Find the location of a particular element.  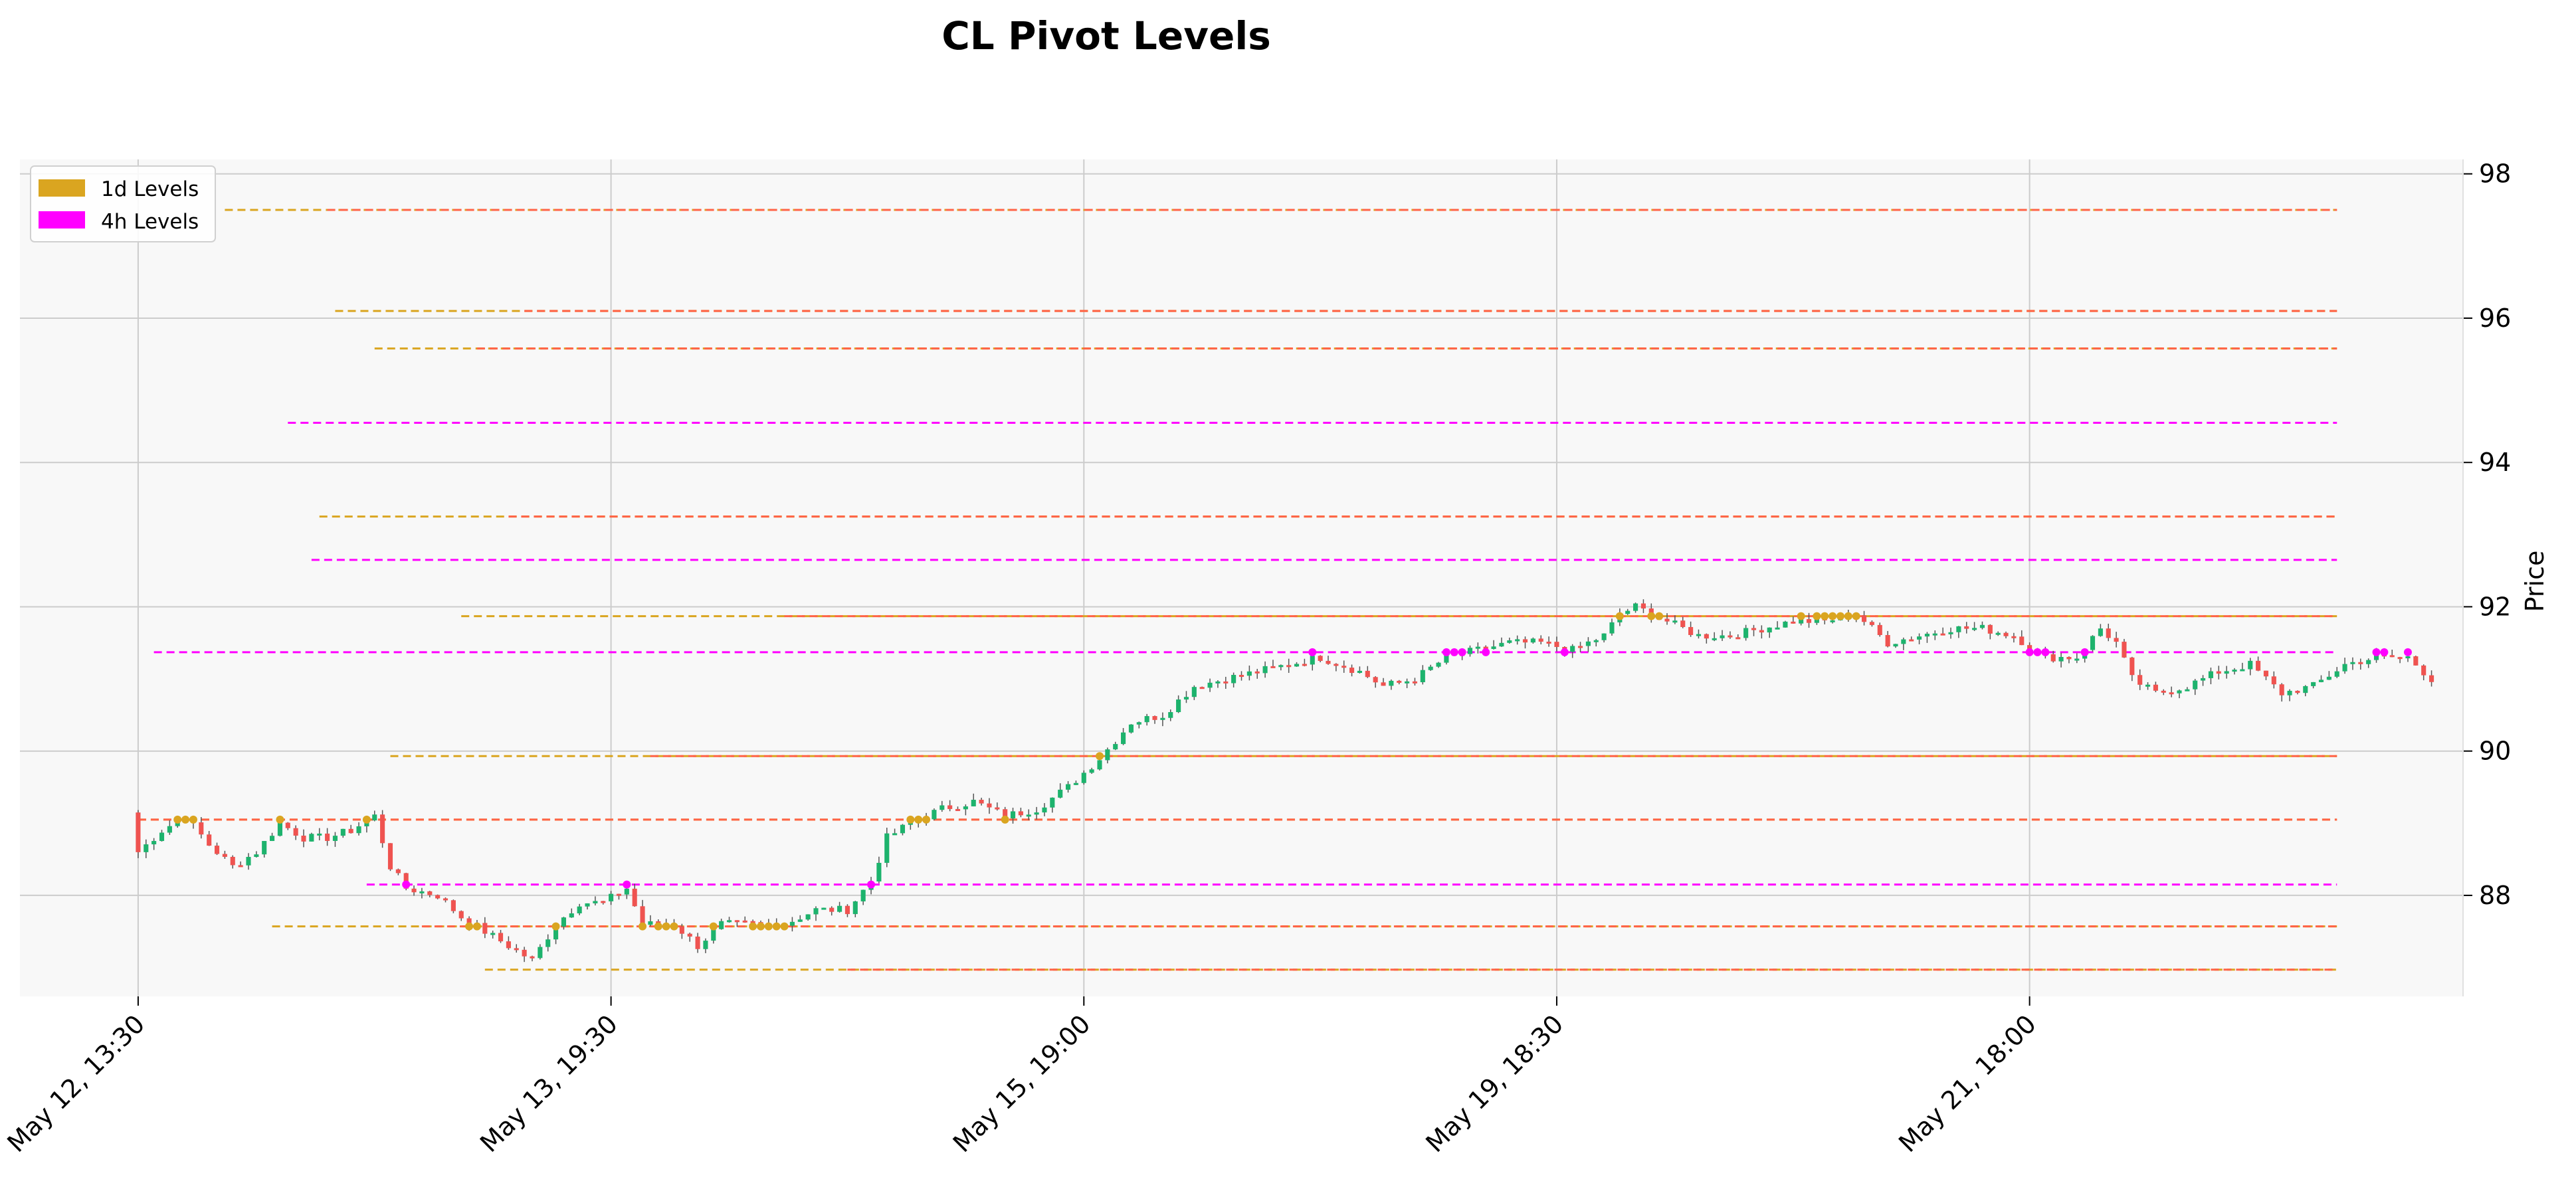

x-tick-label: May 12, 13:30 is located at coordinates (75, 1083).